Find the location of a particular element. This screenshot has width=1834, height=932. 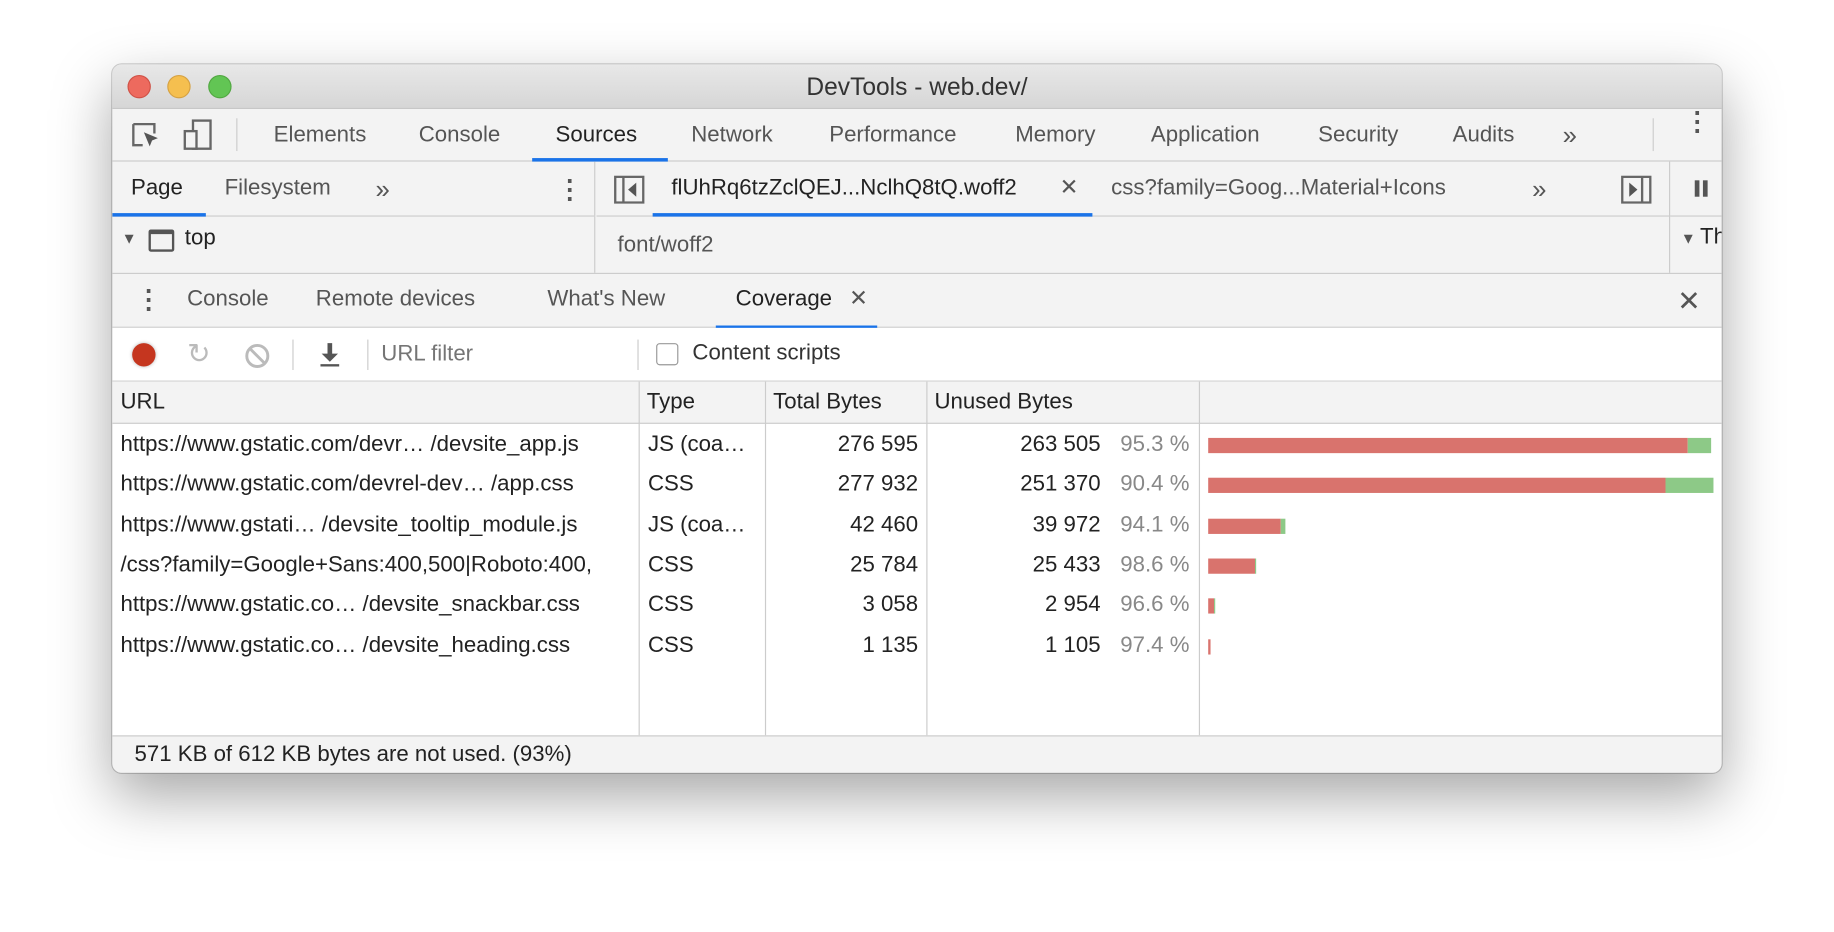

reload-icon: ↻ is located at coordinates (199, 354).